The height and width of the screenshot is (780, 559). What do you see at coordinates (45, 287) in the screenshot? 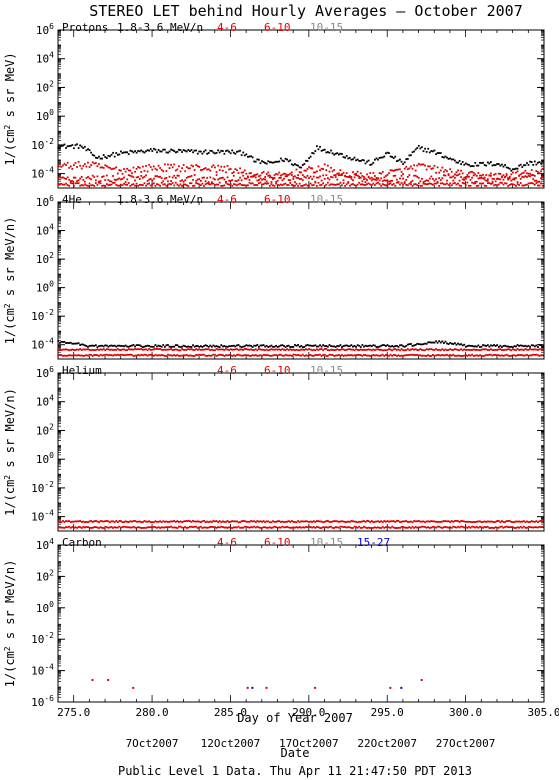
I see `y-tick-label: 100` at bounding box center [45, 287].